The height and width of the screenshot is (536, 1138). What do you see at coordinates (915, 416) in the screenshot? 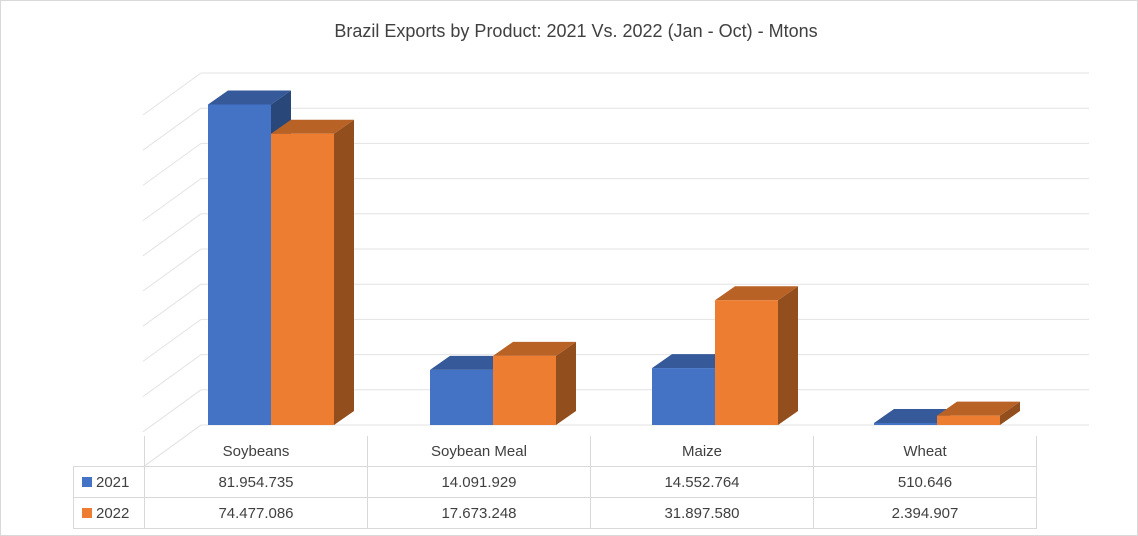
I see `bar-2021-wheat-top` at bounding box center [915, 416].